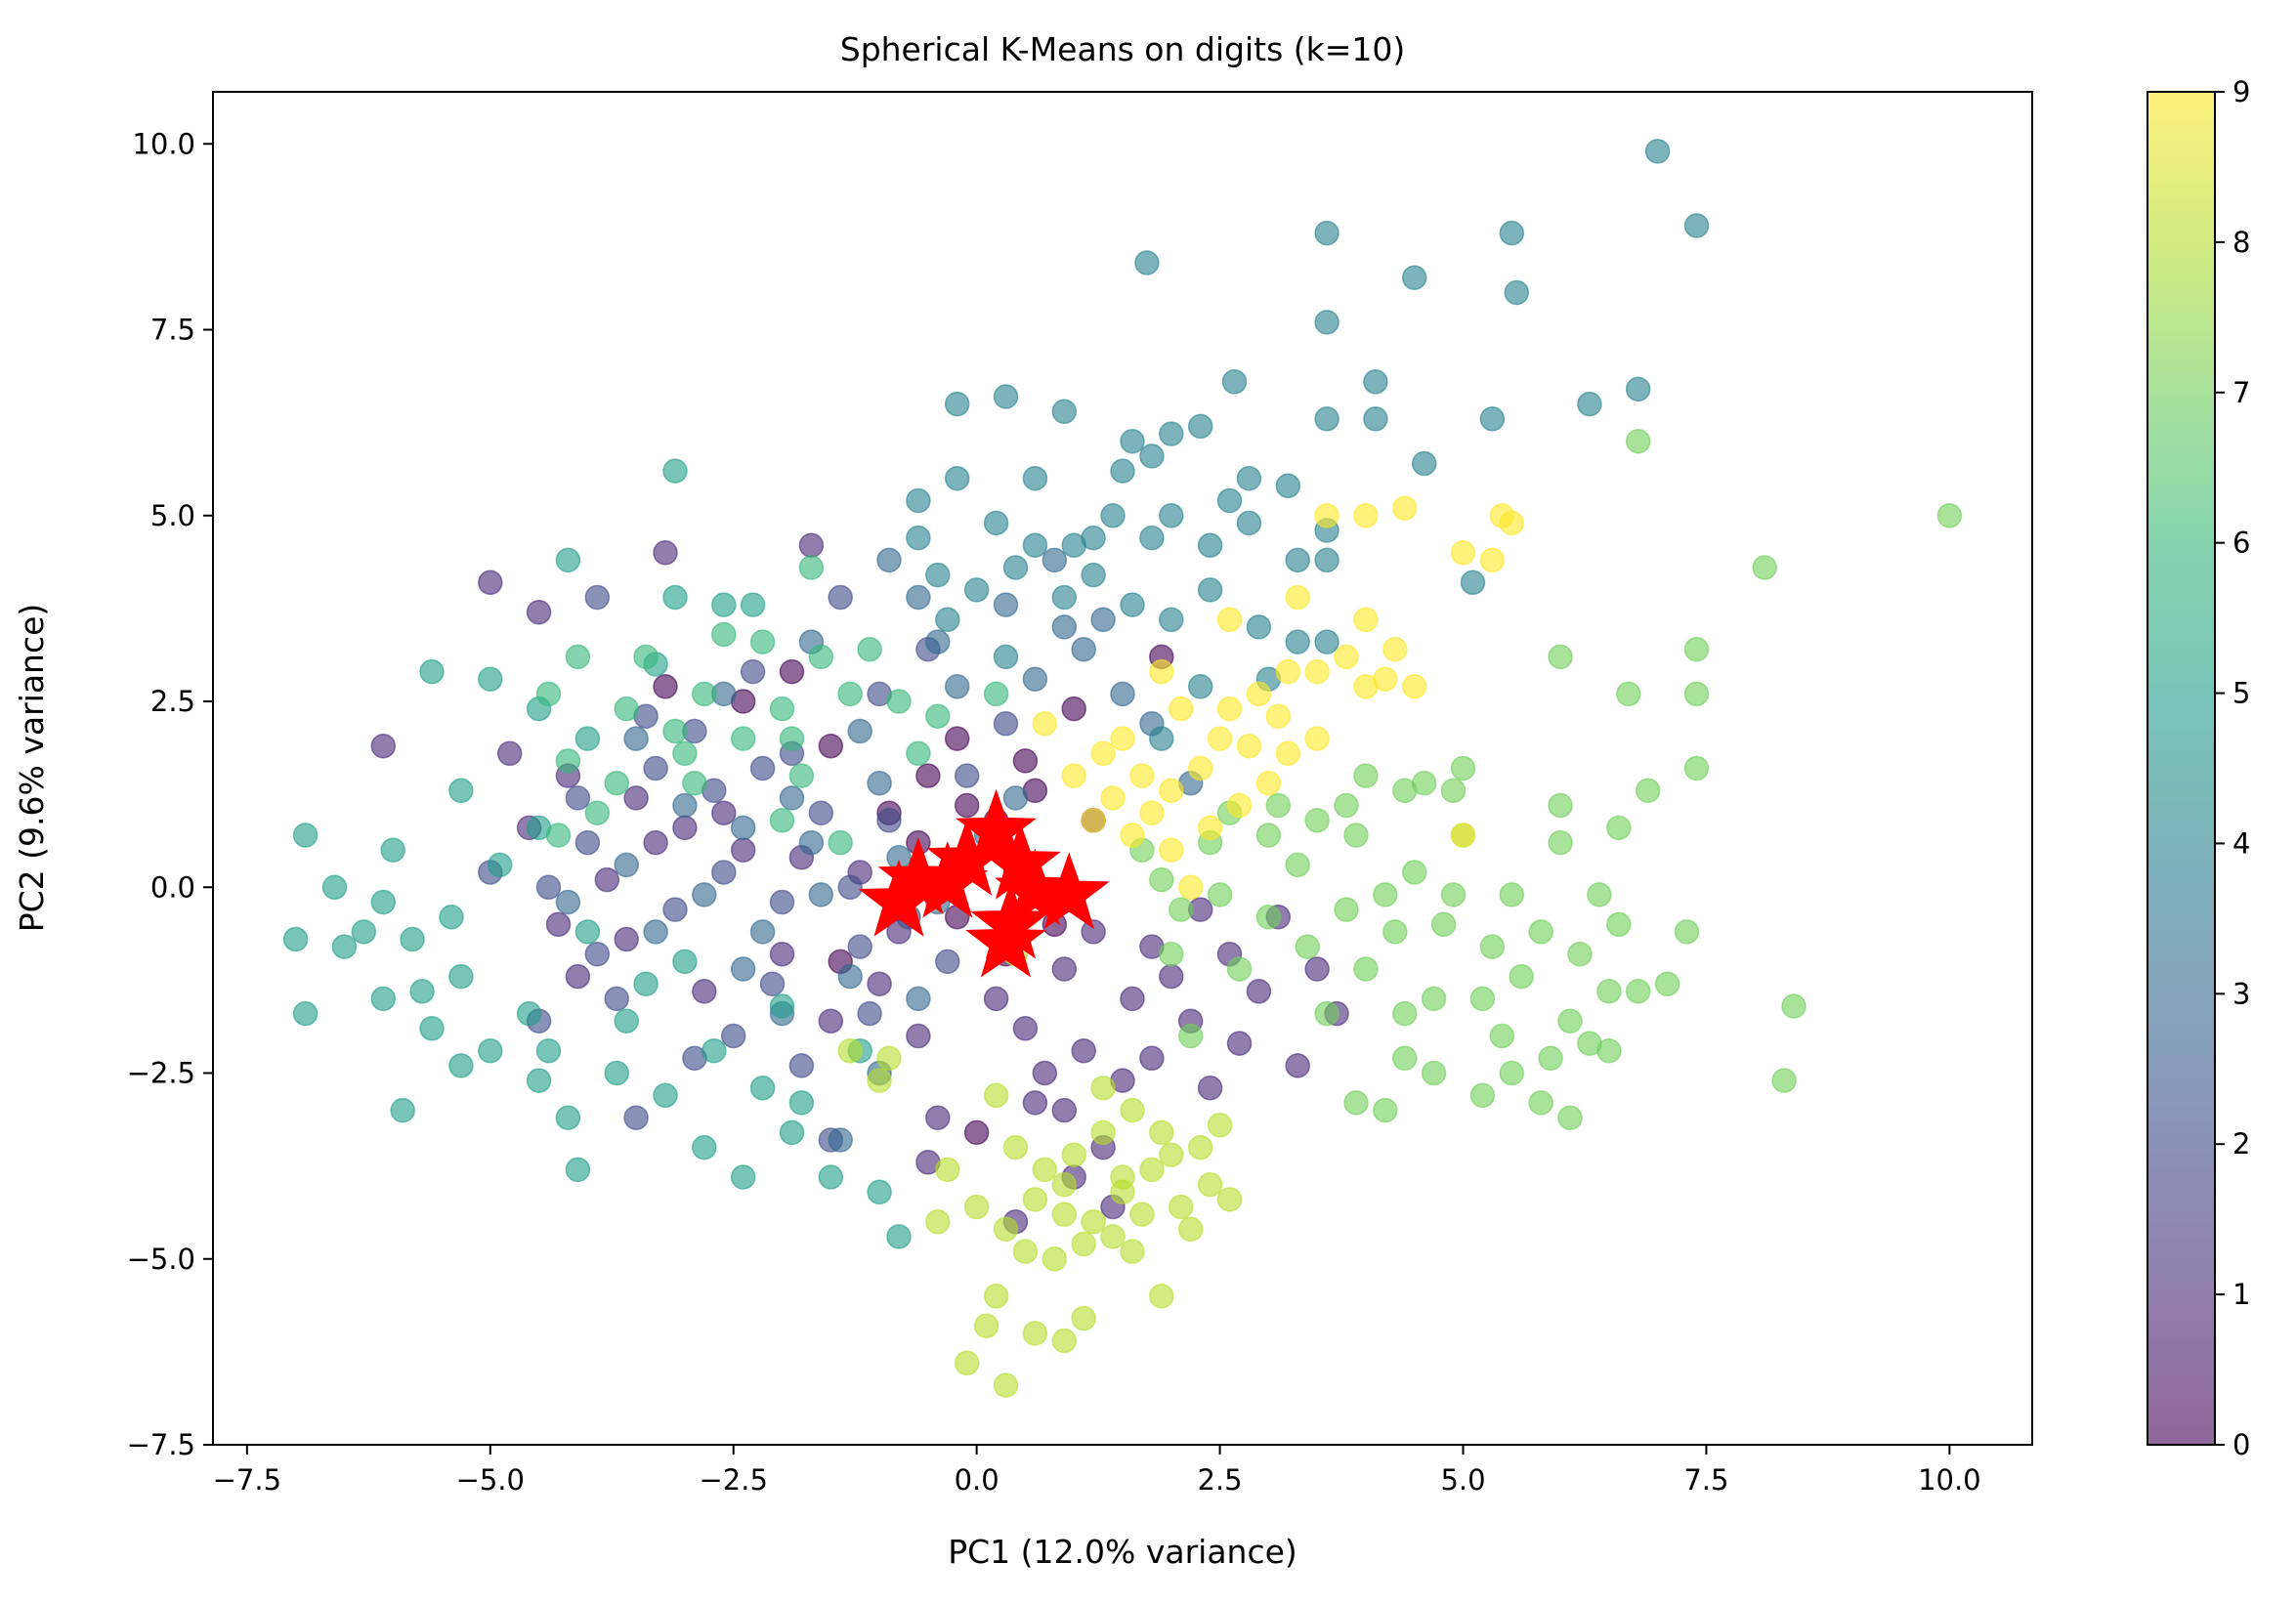 Image resolution: width=2296 pixels, height=1604 pixels. I want to click on colorbar-tick-label: 2, so click(2241, 1144).